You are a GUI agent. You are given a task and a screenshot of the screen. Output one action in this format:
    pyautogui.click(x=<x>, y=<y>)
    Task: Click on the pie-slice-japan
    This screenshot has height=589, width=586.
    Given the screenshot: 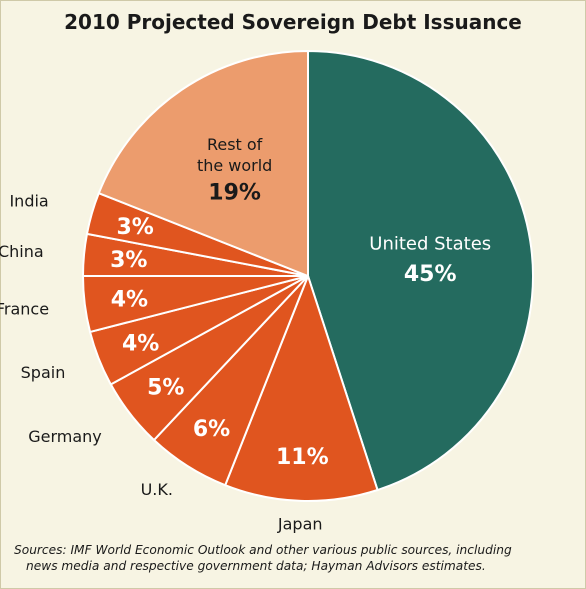 What is the action you would take?
    pyautogui.click(x=301, y=387)
    